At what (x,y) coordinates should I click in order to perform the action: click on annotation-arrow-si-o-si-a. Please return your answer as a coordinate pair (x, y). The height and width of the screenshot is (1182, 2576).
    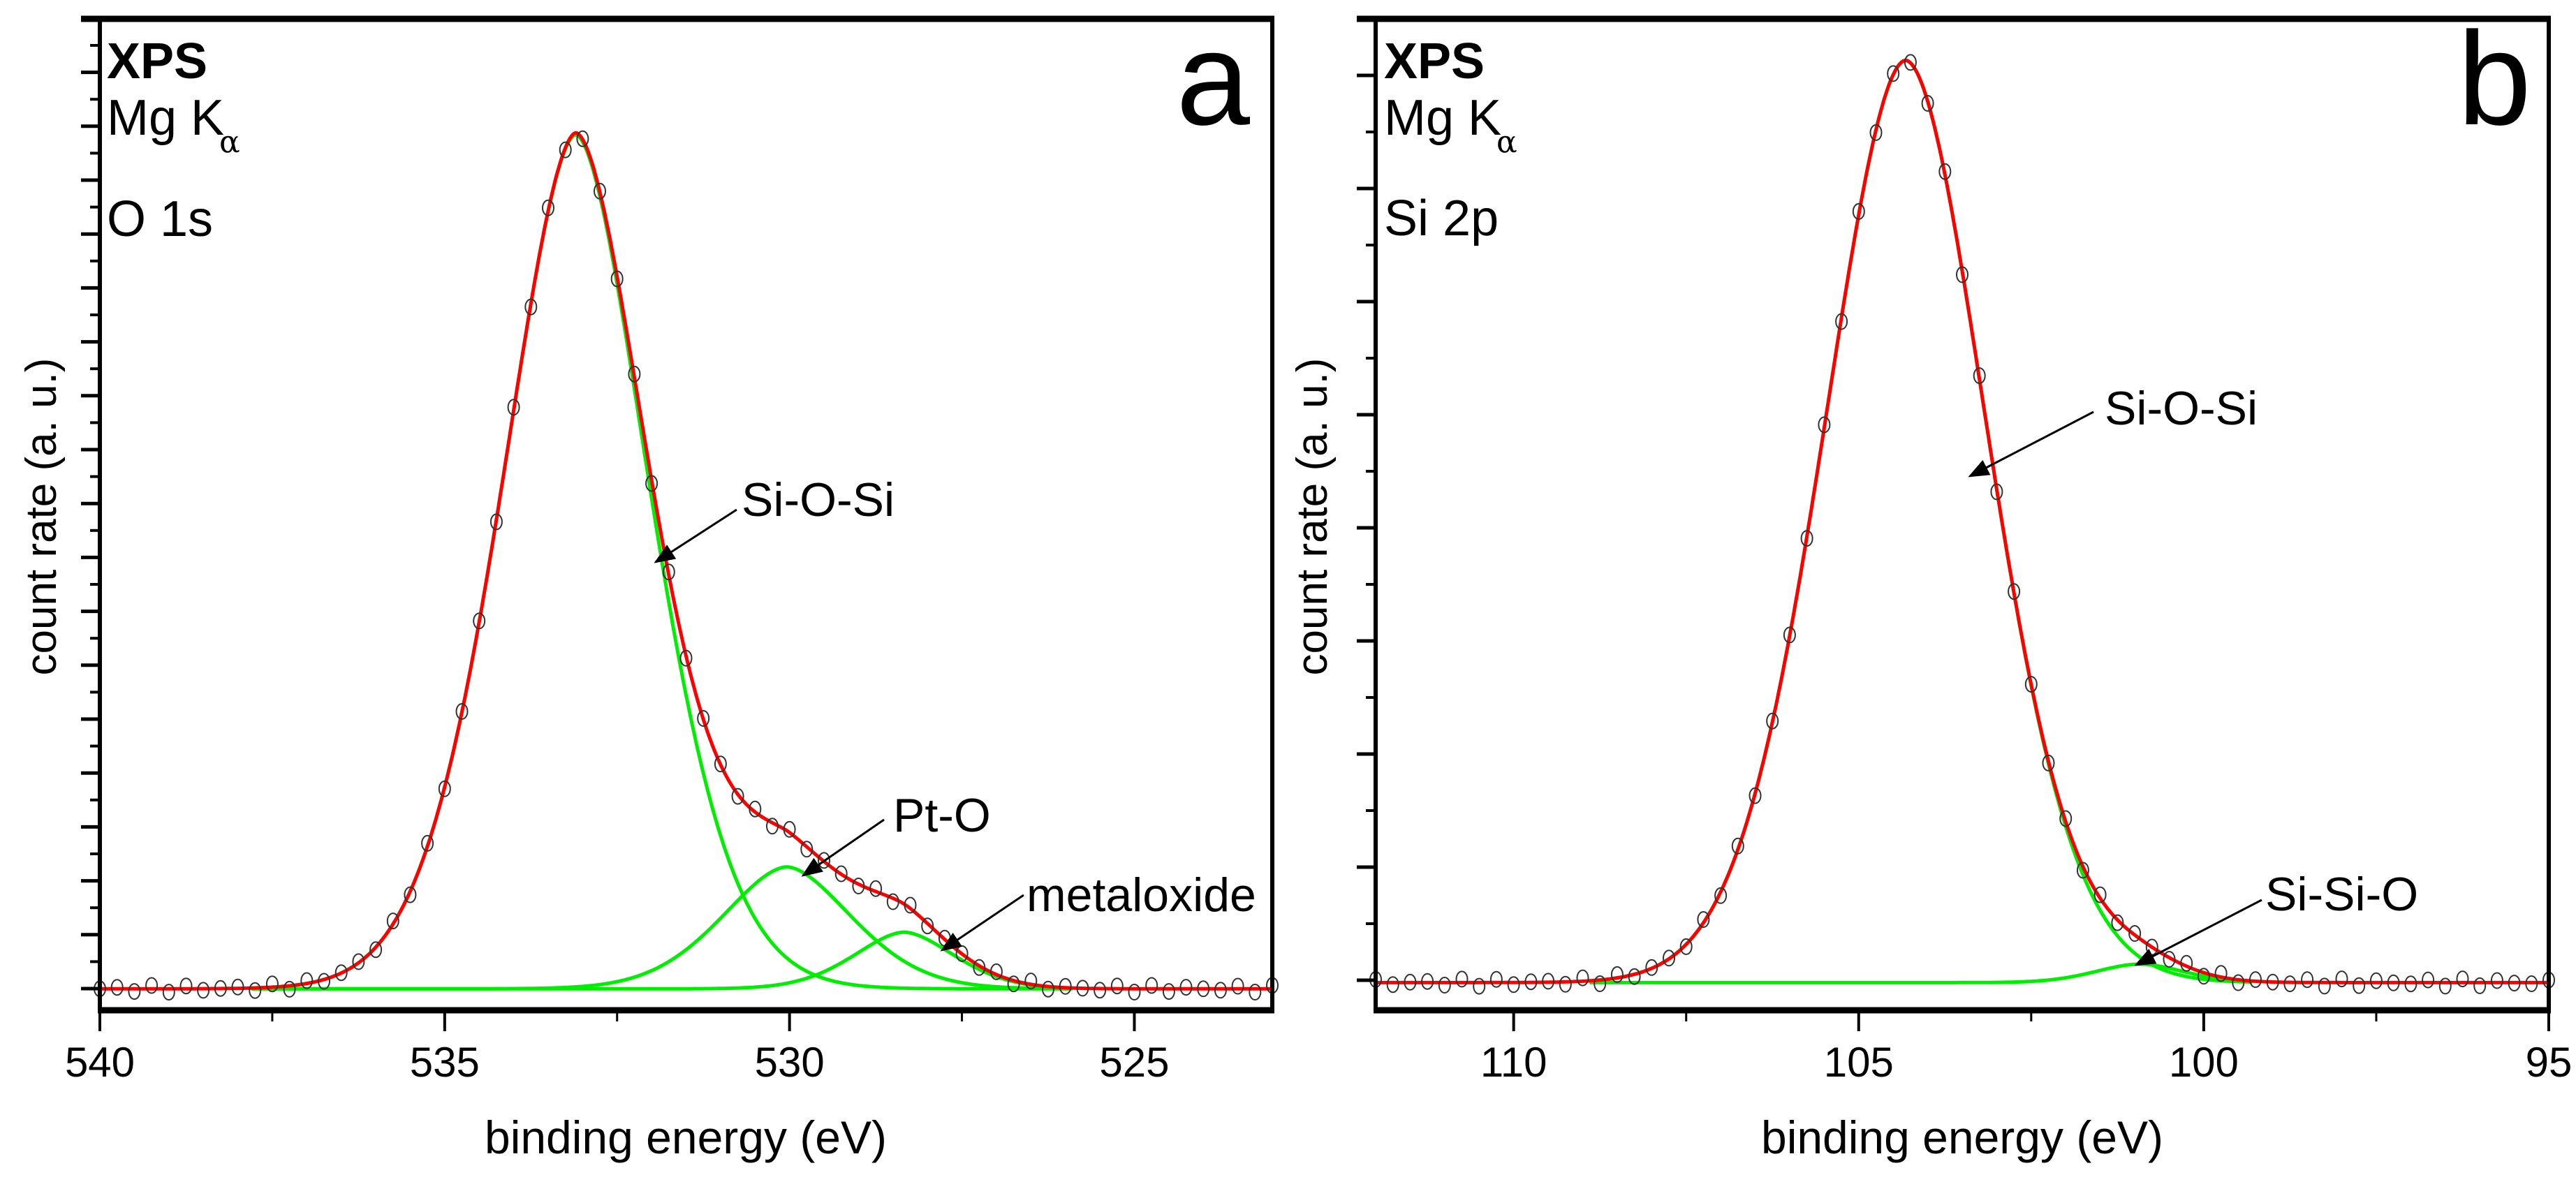
    Looking at the image, I should click on (695, 535).